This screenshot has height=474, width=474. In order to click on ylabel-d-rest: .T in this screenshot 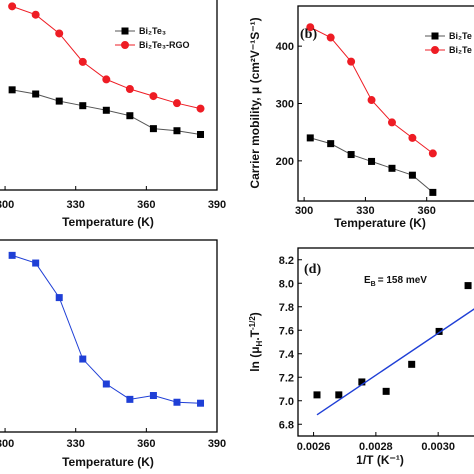, I will do `click(255, 334)`.